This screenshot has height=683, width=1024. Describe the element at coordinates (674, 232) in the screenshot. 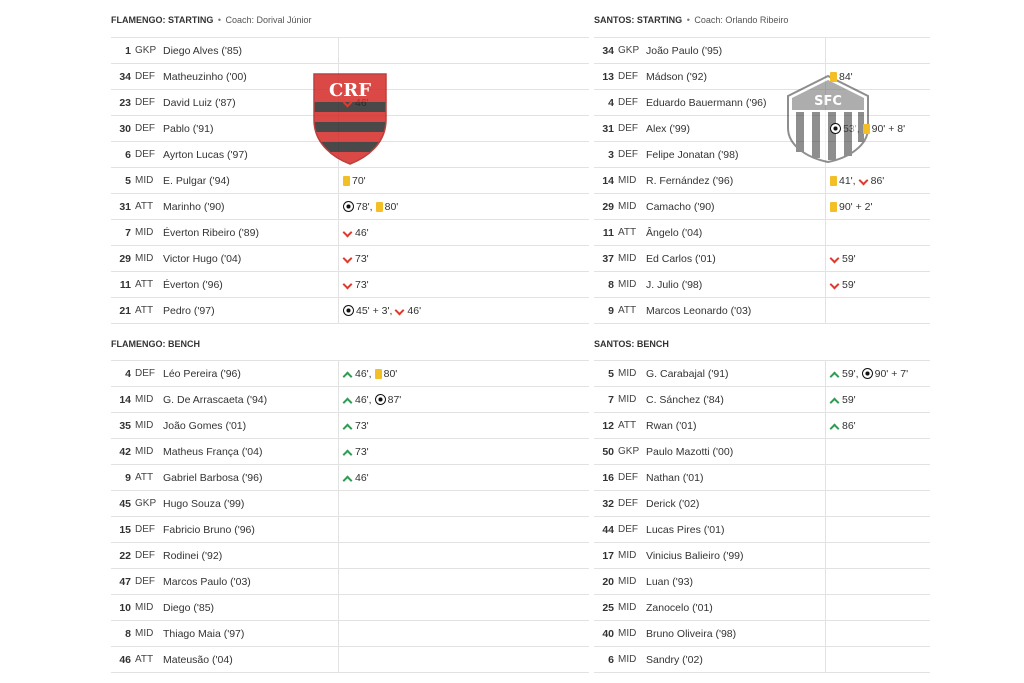

I see `player-name: Ângelo ('04)` at that location.